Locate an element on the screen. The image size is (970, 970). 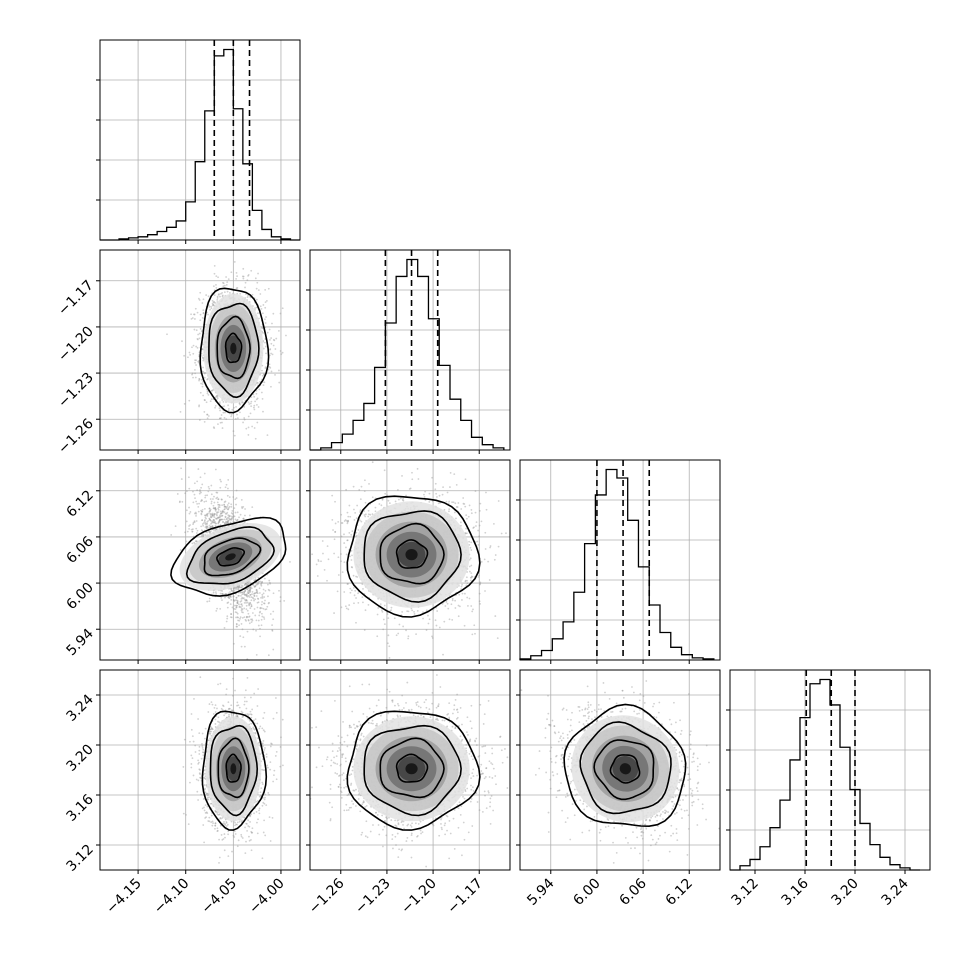
y-tick-label: −1.26 is located at coordinates (76, 437).